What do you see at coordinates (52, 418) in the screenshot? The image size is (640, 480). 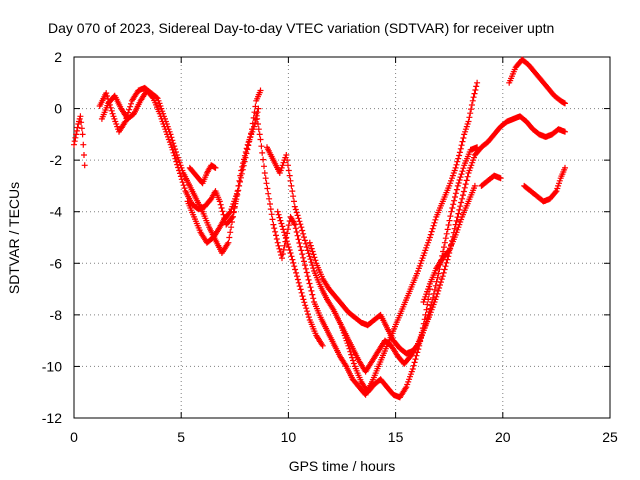 I see `y-tick-label: -12` at bounding box center [52, 418].